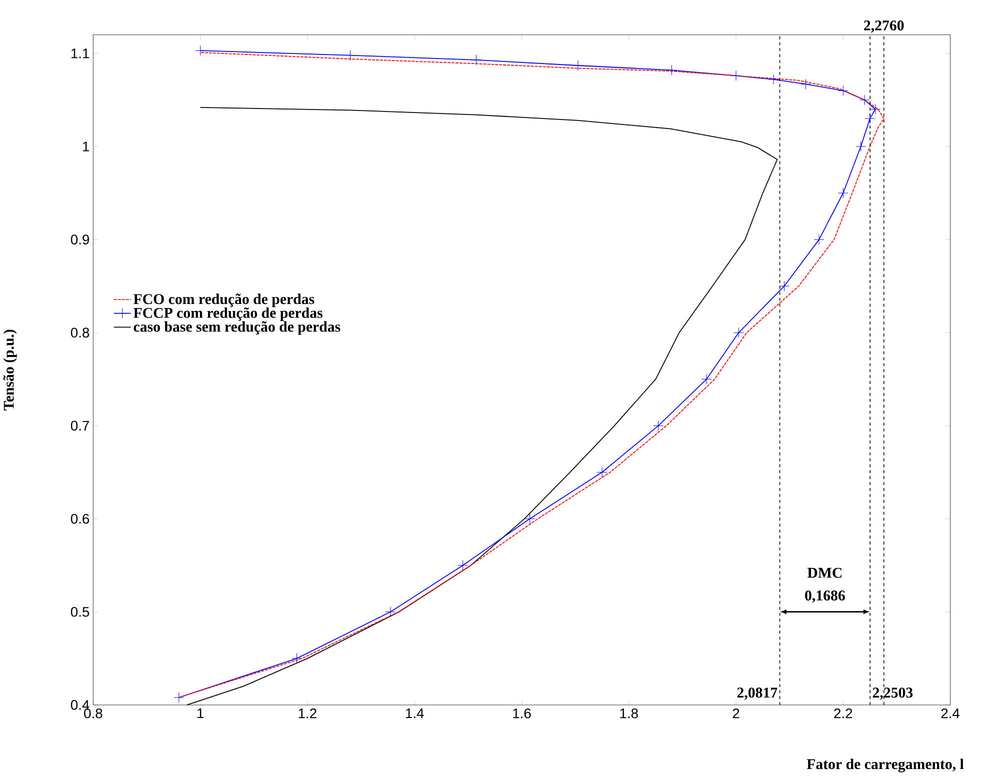 This screenshot has height=780, width=997. Describe the element at coordinates (10, 370) in the screenshot. I see `y-axis-title: Tensão (p.u.)` at that location.